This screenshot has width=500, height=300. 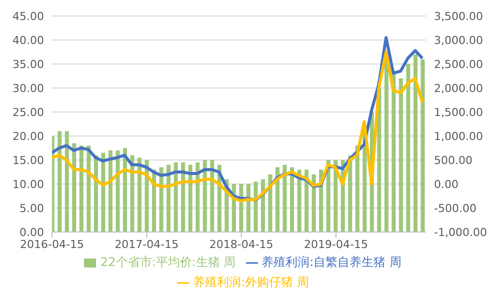 I want to click on legend-label: 22个省市:平均价:生猪 周, so click(x=168, y=262).